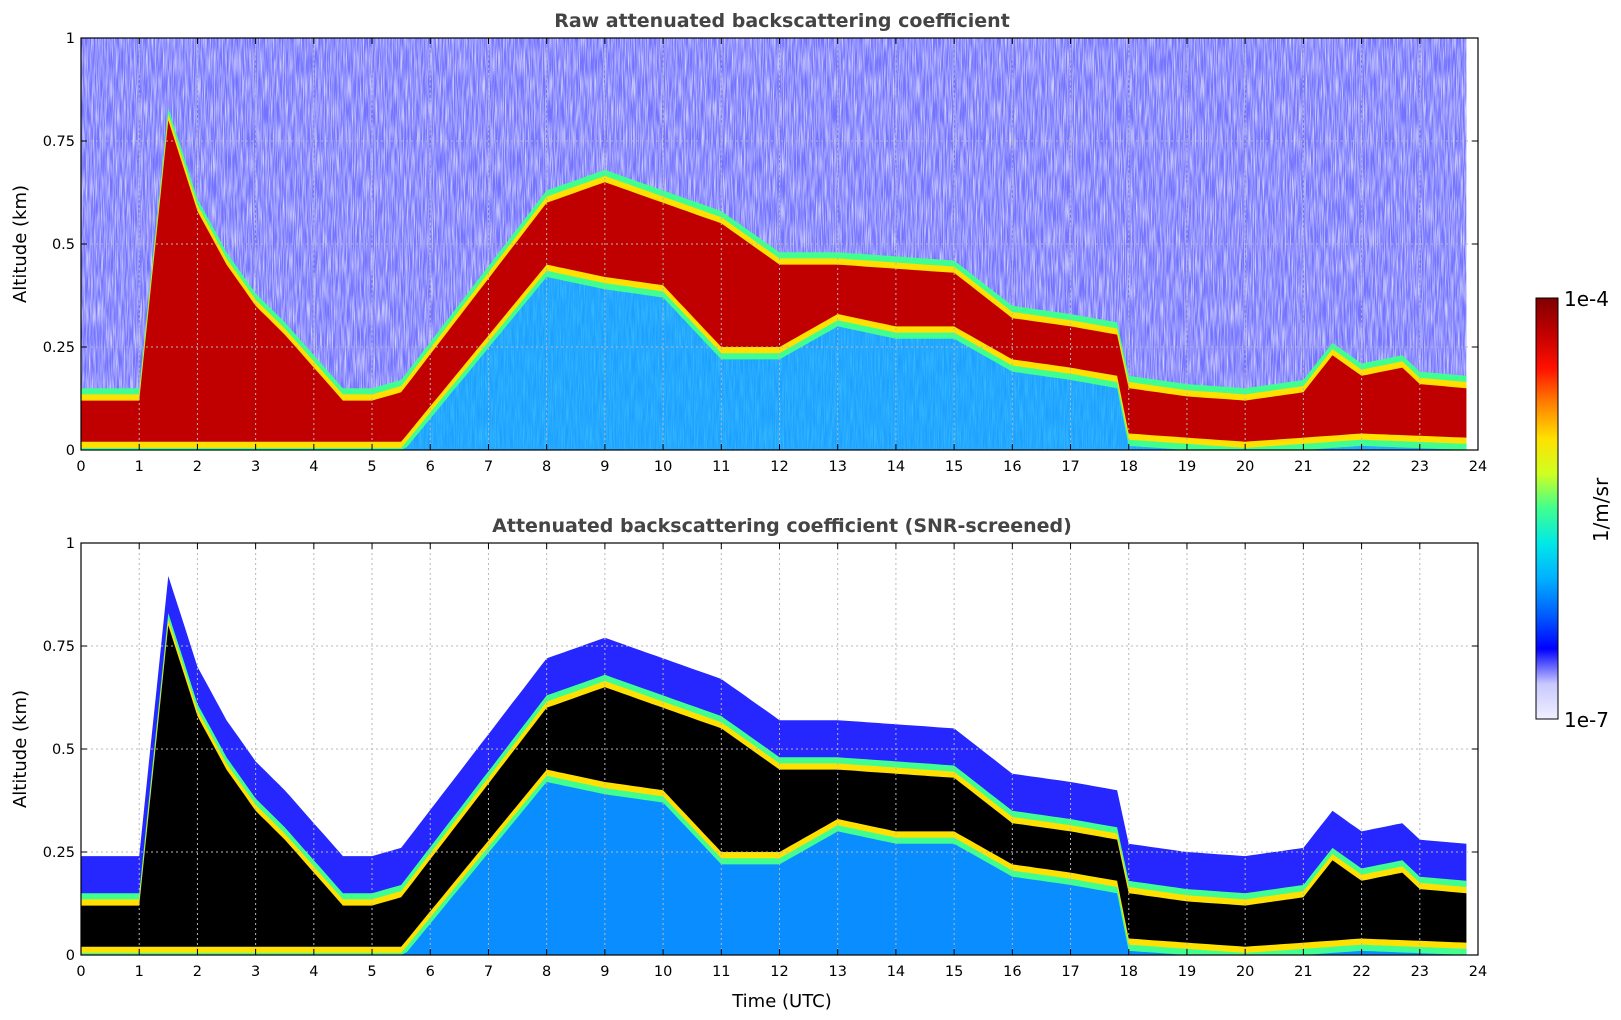  I want to click on colorbar-max-label: 1e-4, so click(1586, 299).